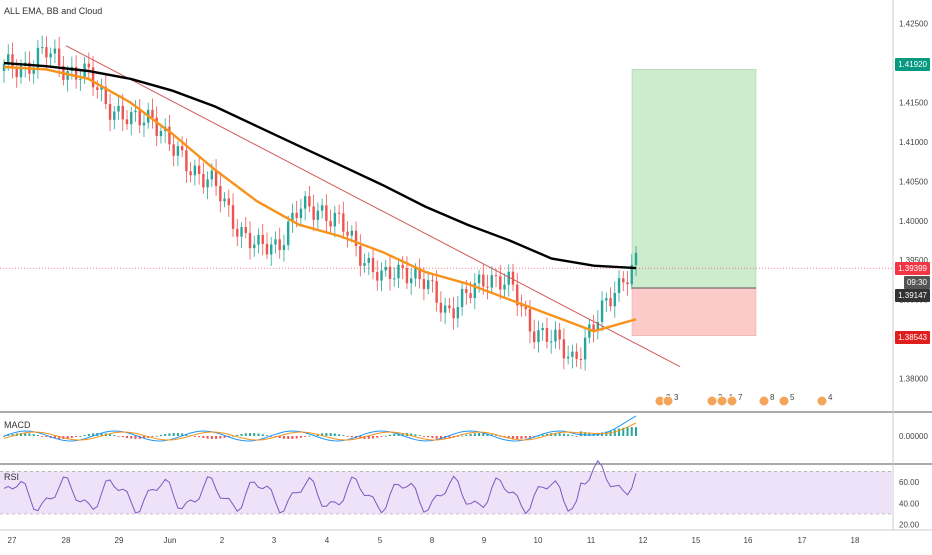 This screenshot has height=555, width=932. Describe the element at coordinates (913, 24) in the screenshot. I see `price-tick-label: 1.42500` at that location.